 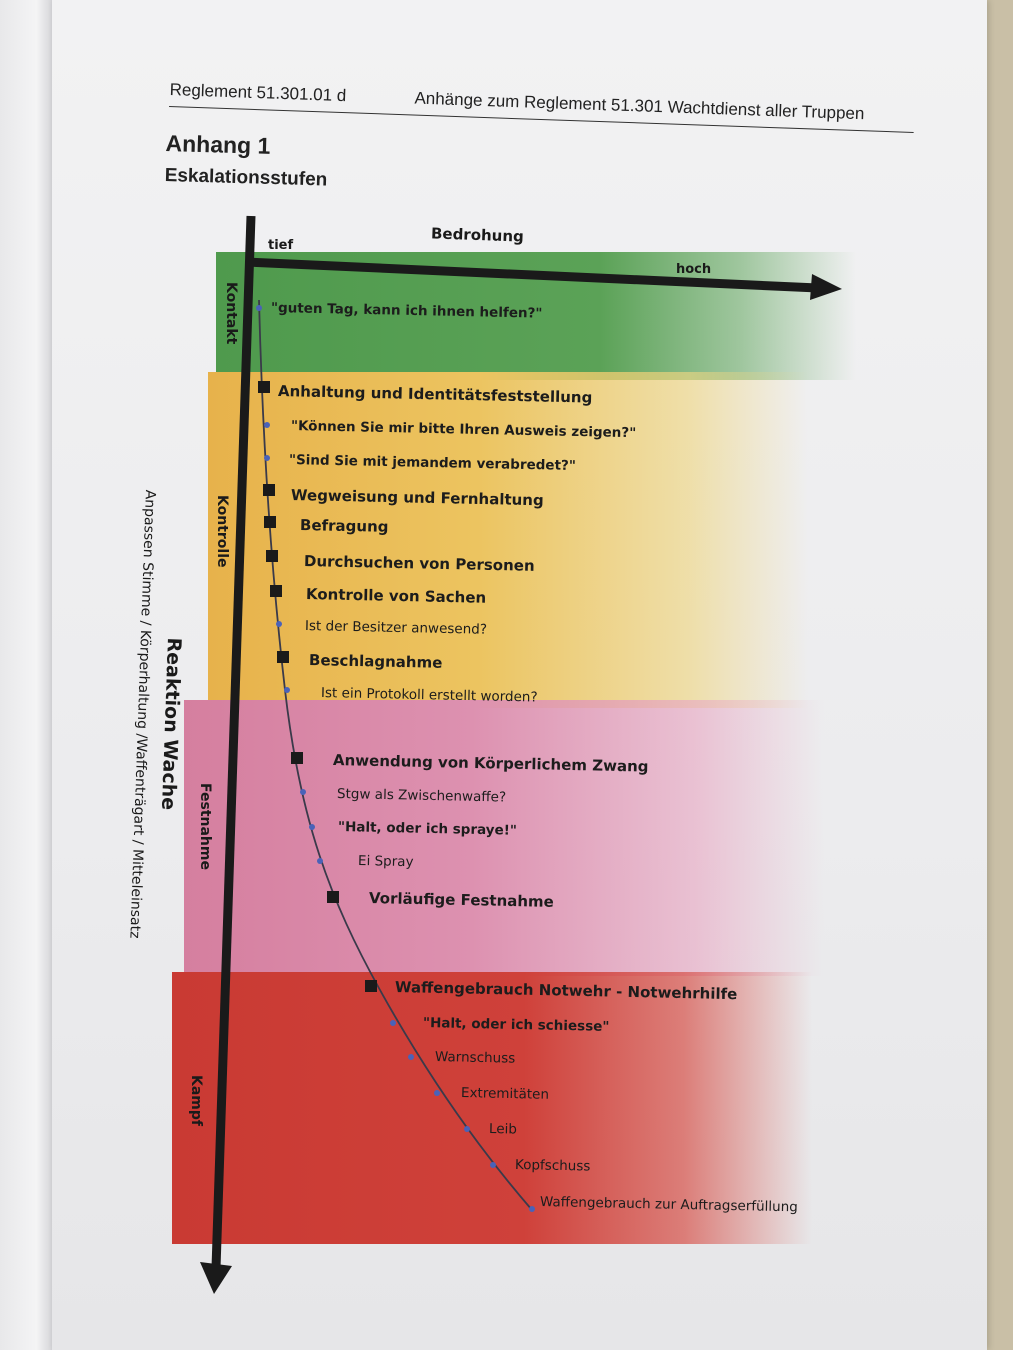 I want to click on step-label: Extremitäten, so click(x=505, y=1094).